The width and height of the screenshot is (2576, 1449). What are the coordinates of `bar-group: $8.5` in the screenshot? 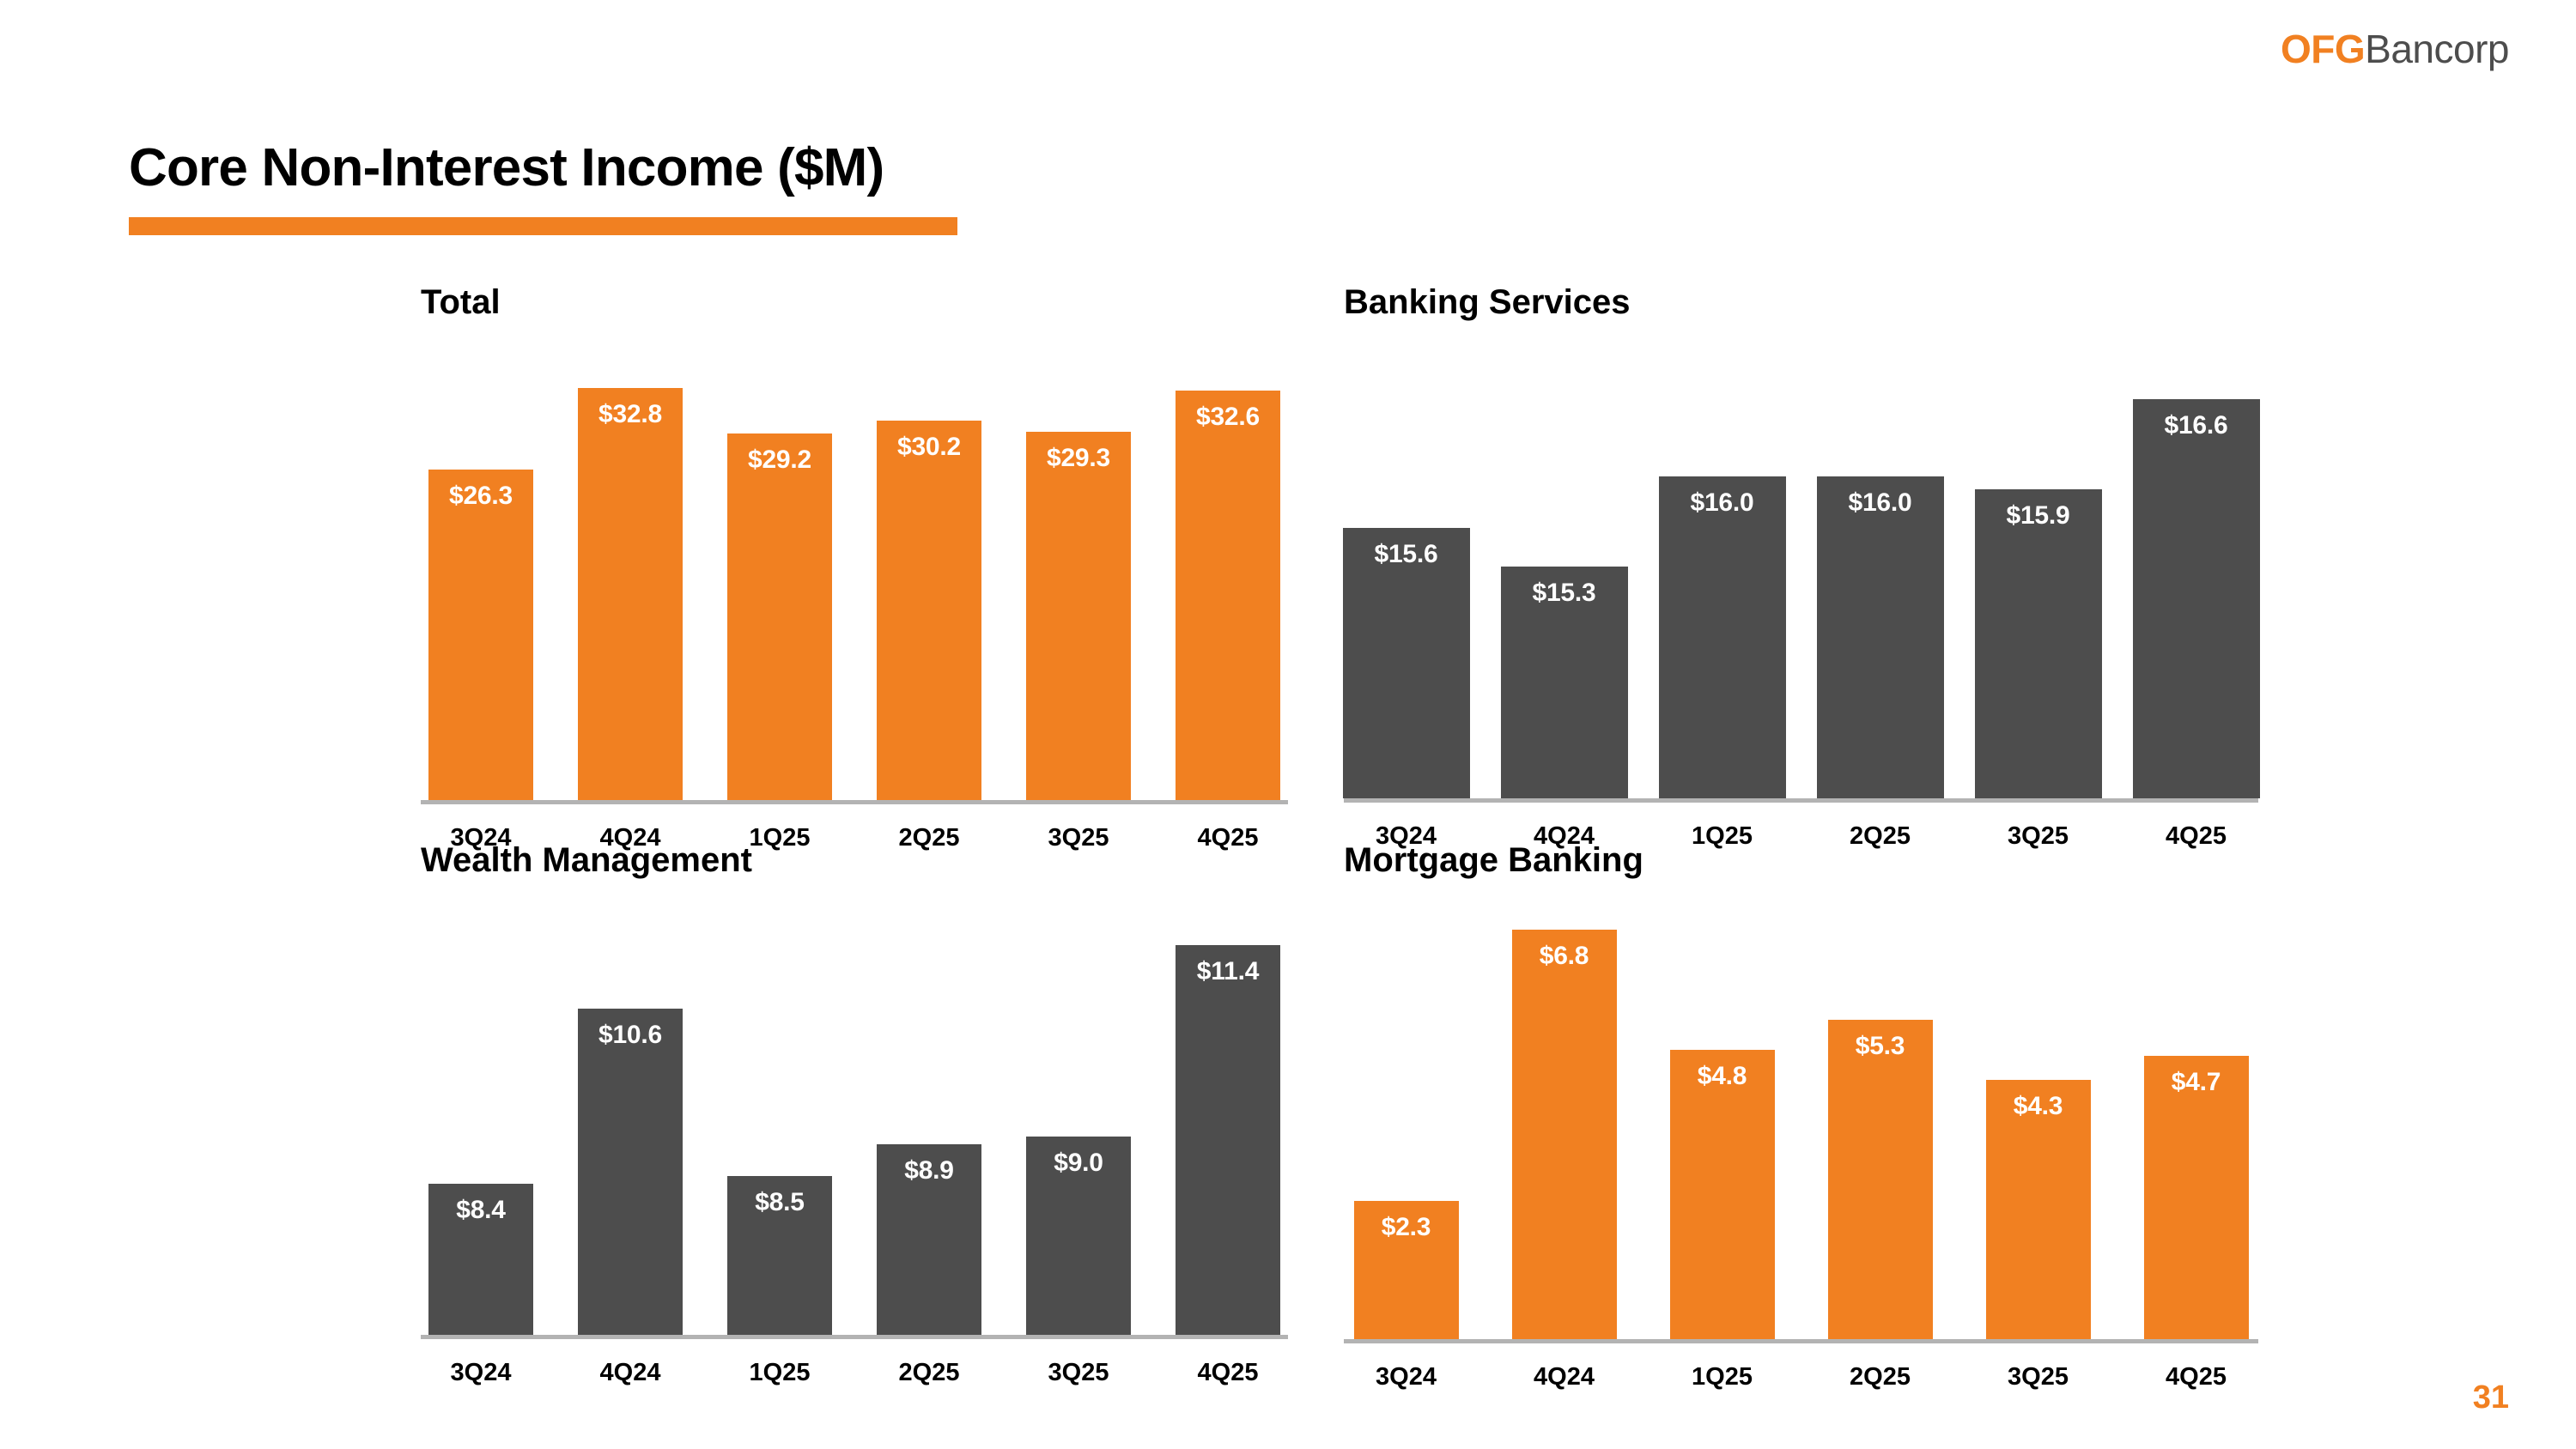 It's located at (779, 1255).